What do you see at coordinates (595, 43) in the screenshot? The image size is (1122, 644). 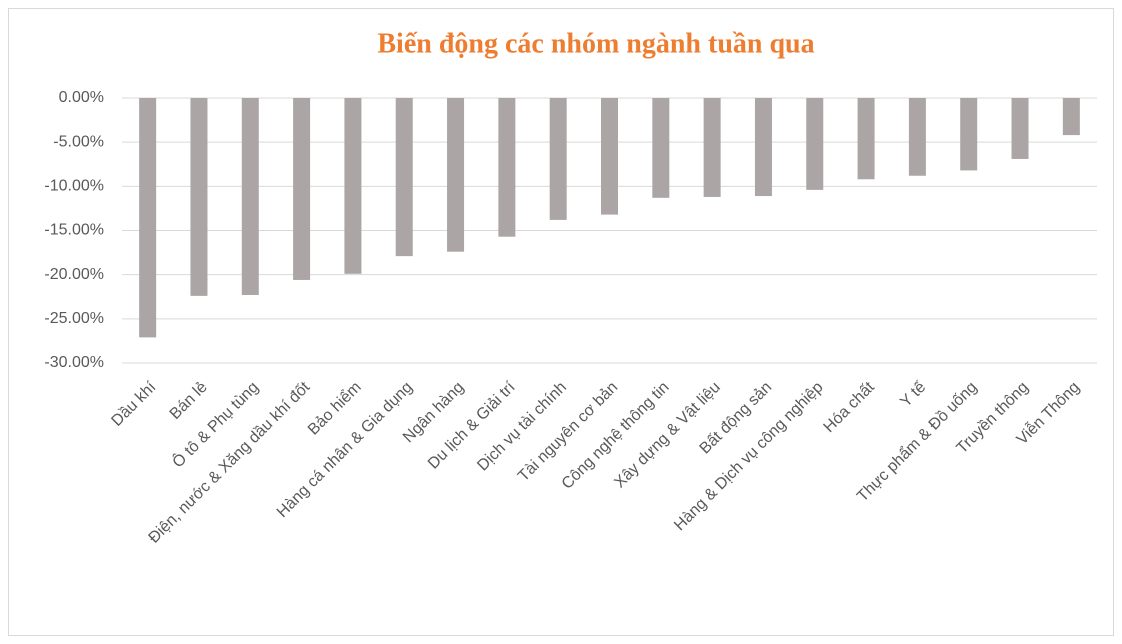 I see `chart-title: Biến động các nhóm ngành tuần qua` at bounding box center [595, 43].